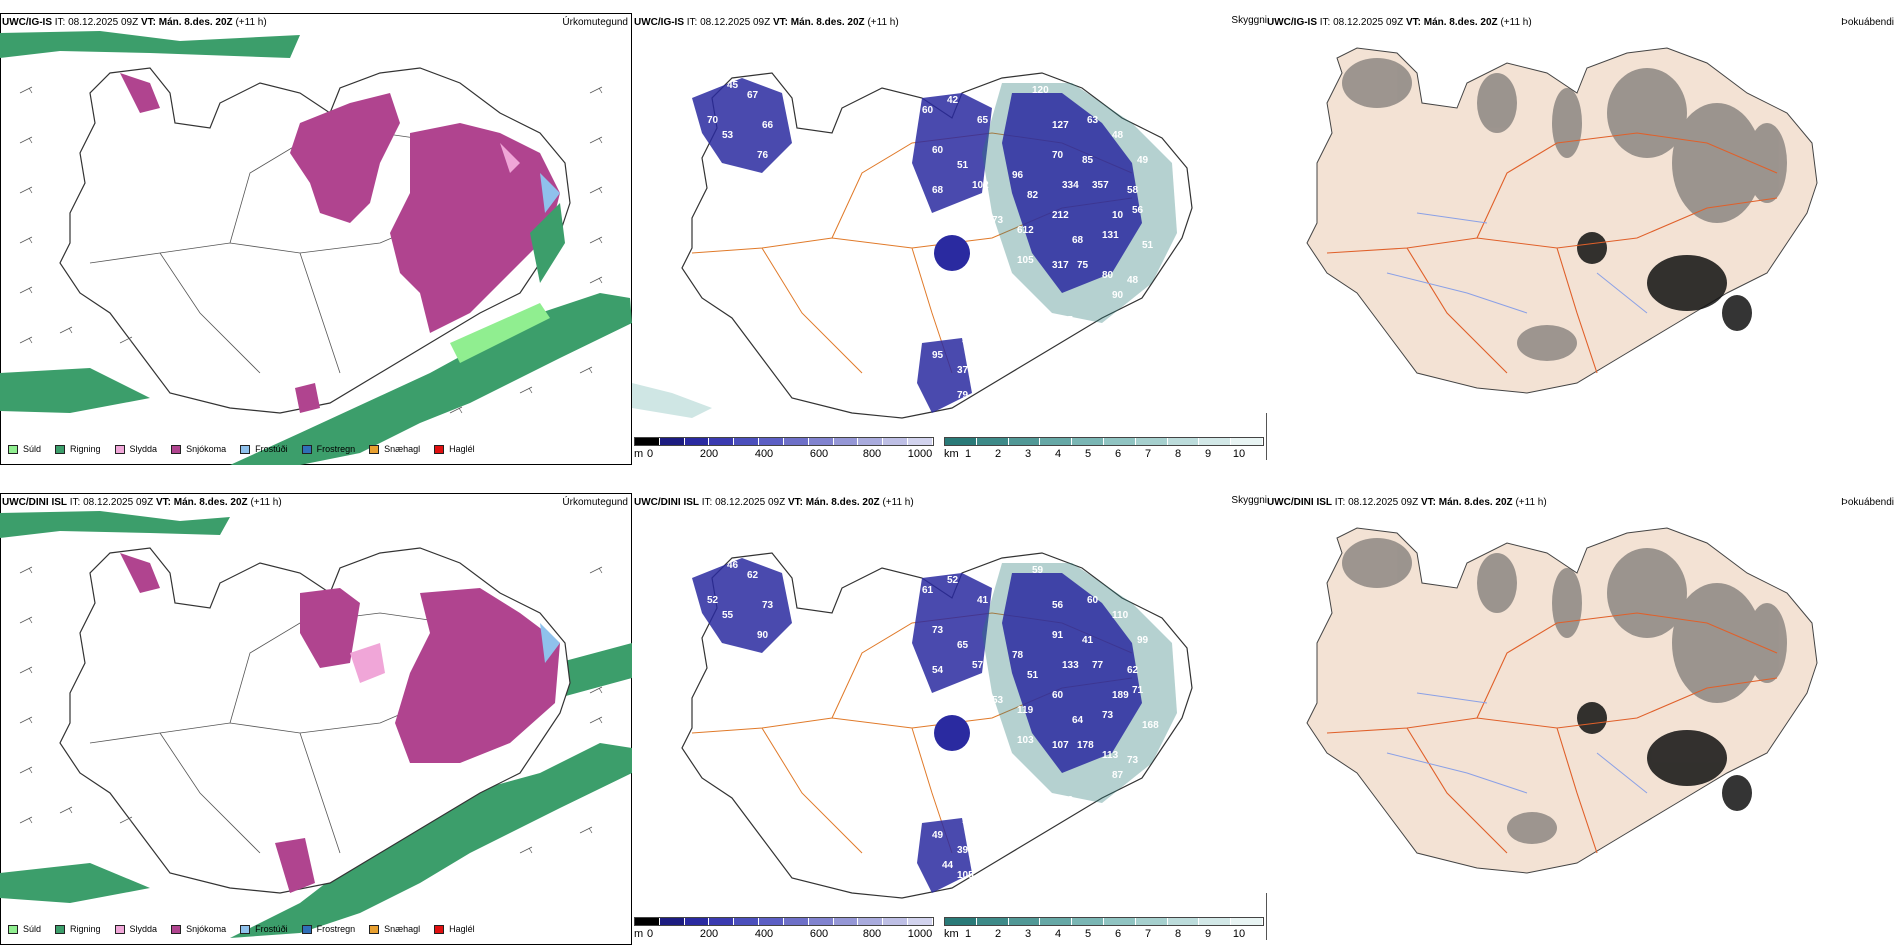  I want to click on visibility-value-label: 73, so click(768, 605).